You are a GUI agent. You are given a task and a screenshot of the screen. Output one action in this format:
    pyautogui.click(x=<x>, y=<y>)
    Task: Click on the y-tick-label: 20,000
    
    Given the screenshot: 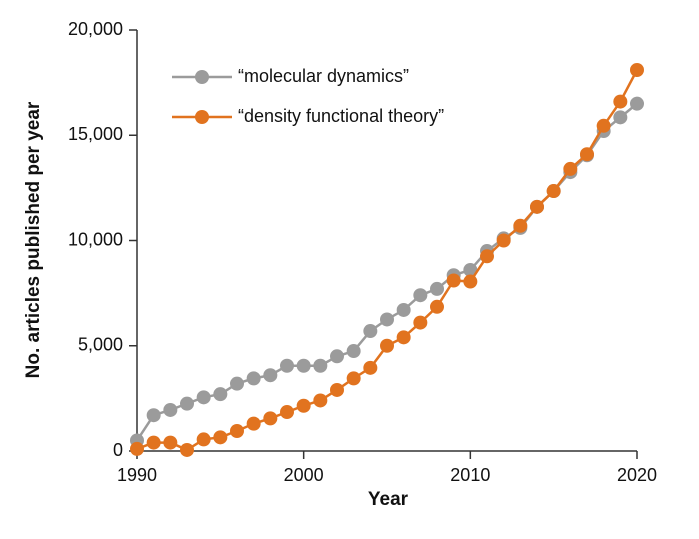 What is the action you would take?
    pyautogui.click(x=95, y=29)
    